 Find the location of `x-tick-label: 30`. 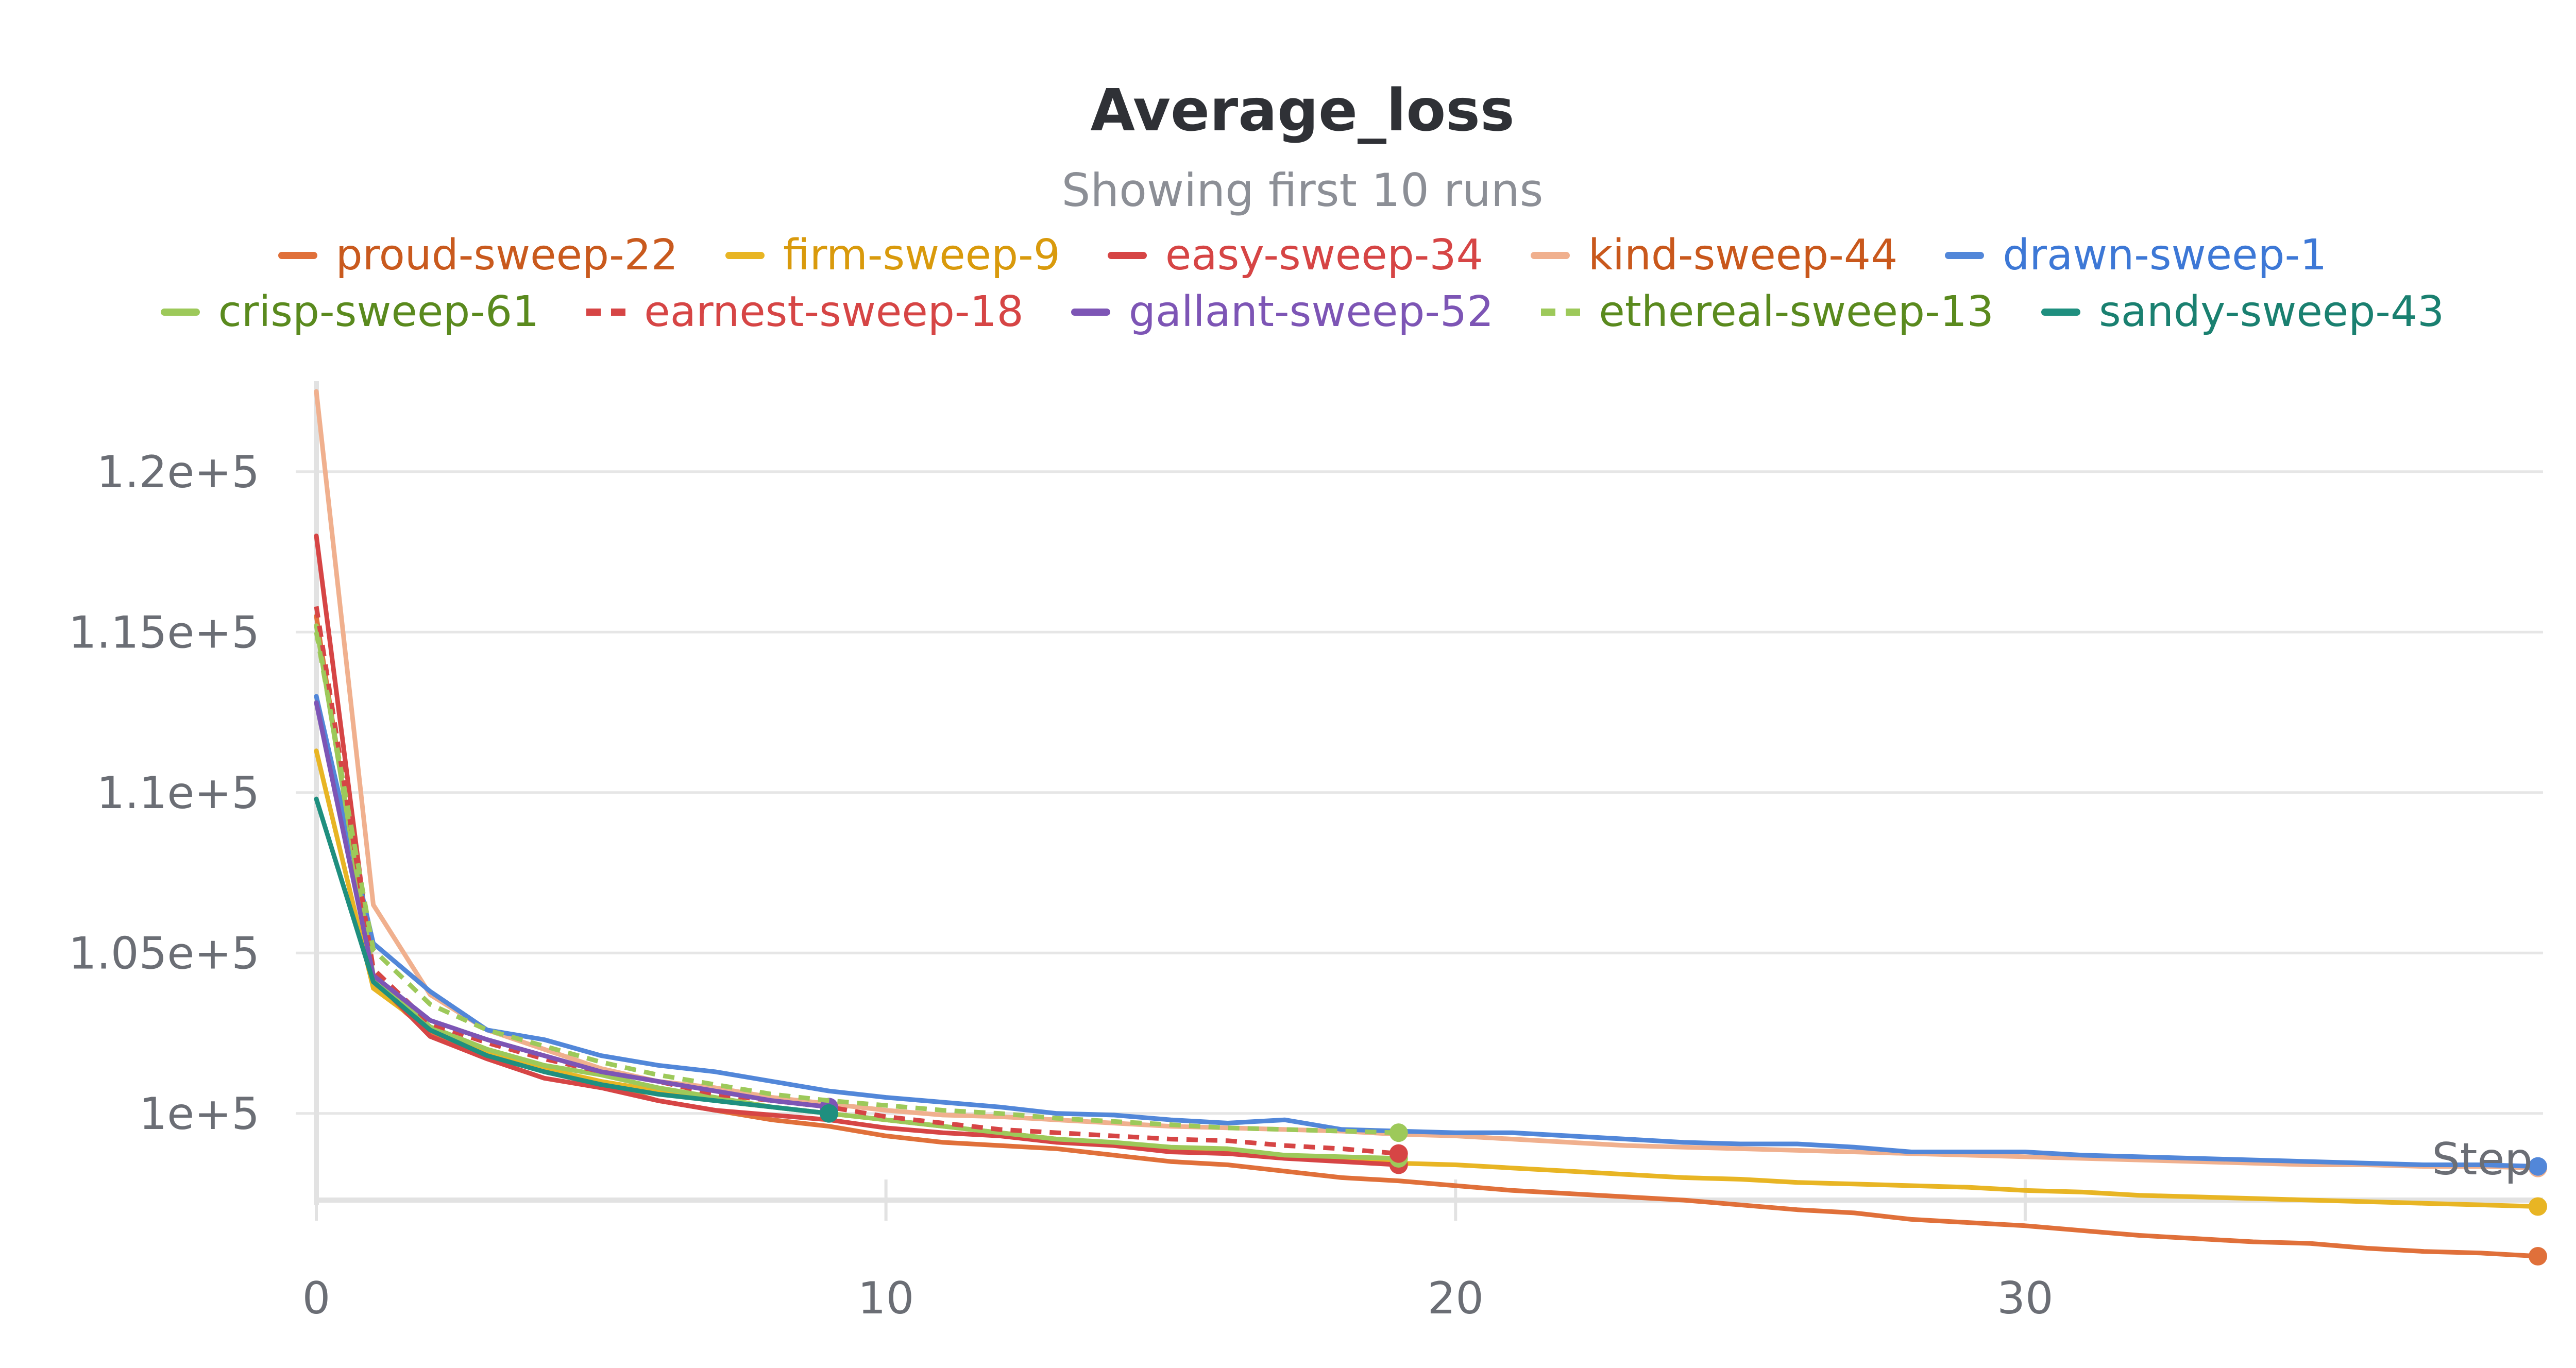

x-tick-label: 30 is located at coordinates (2025, 1298).